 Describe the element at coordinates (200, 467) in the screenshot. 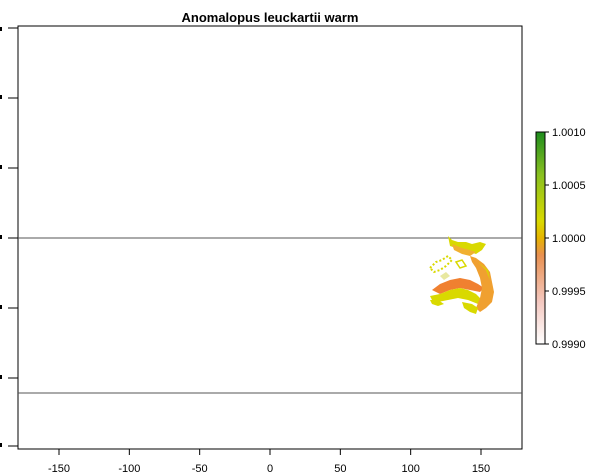

I see `x-tick-label: -50` at that location.